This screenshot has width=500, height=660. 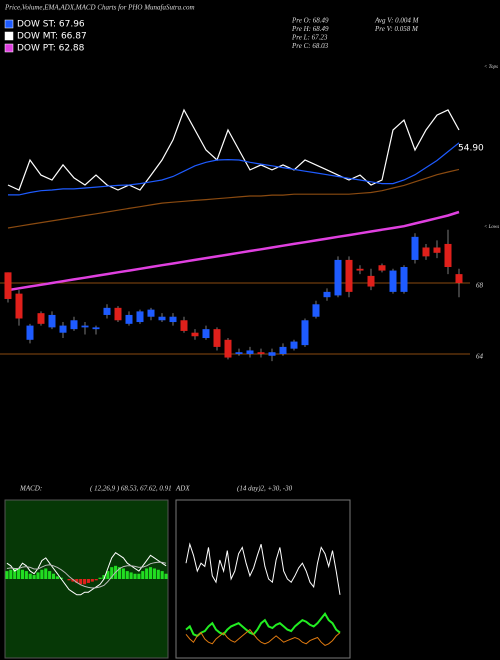 What do you see at coordinates (52, 37) in the screenshot?
I see `legend-label: DOW MT: 66.87` at bounding box center [52, 37].